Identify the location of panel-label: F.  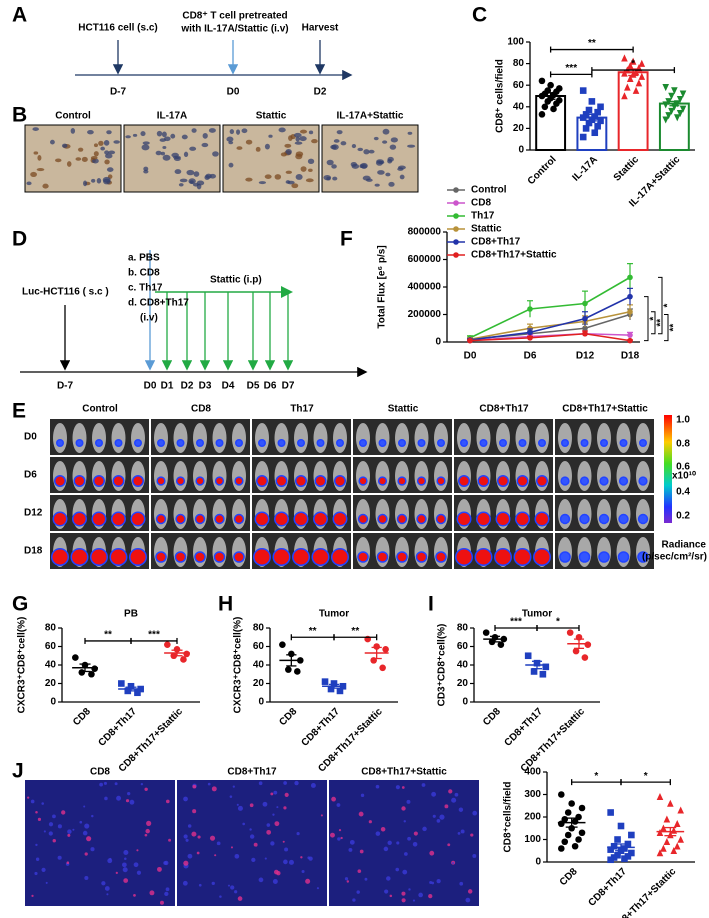
(346, 239).